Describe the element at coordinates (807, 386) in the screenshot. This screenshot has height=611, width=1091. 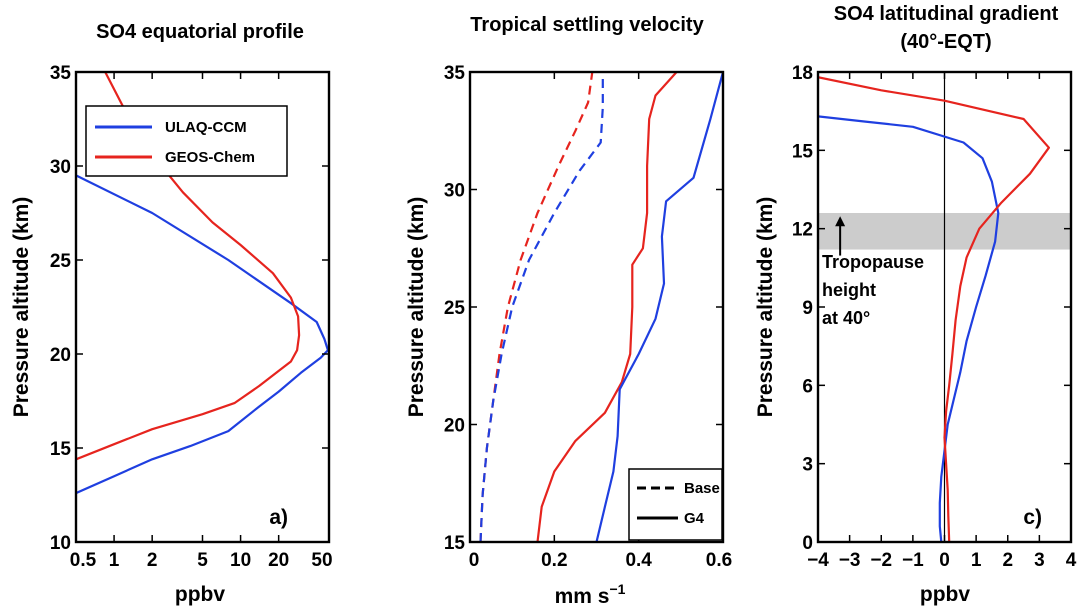
I see `panel-2-ytick-label: 6` at that location.